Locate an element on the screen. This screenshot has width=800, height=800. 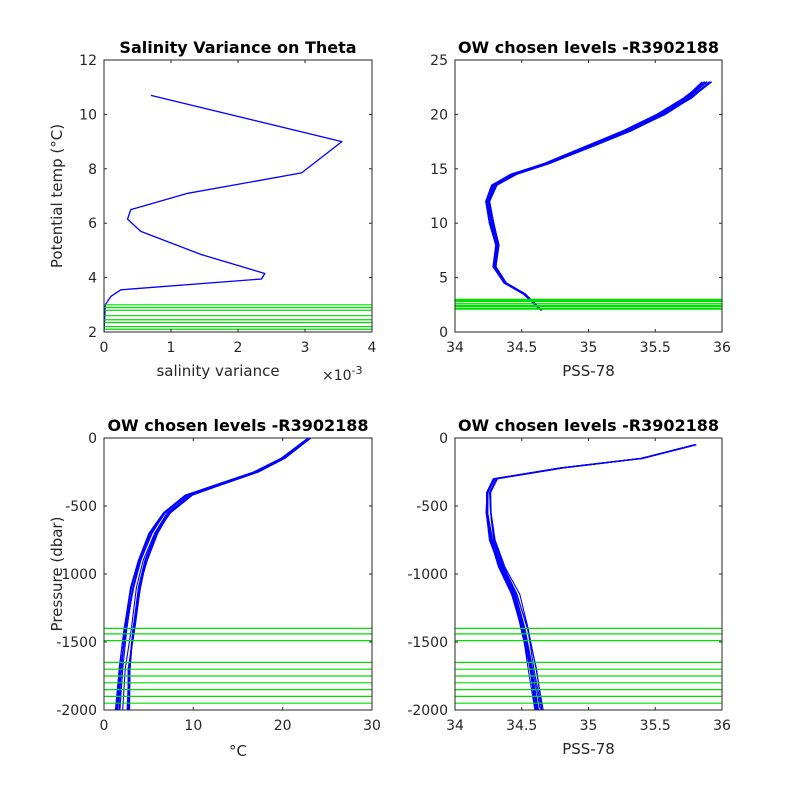
x-axis-label: salinity variance is located at coordinates (217, 371).